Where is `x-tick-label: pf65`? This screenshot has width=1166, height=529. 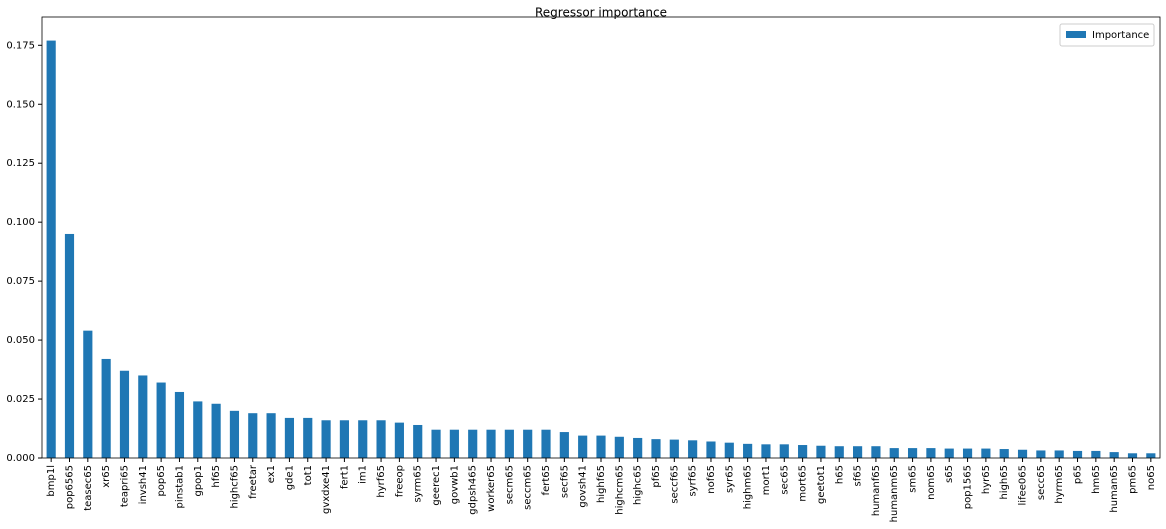
x-tick-label: pf65 is located at coordinates (656, 476).